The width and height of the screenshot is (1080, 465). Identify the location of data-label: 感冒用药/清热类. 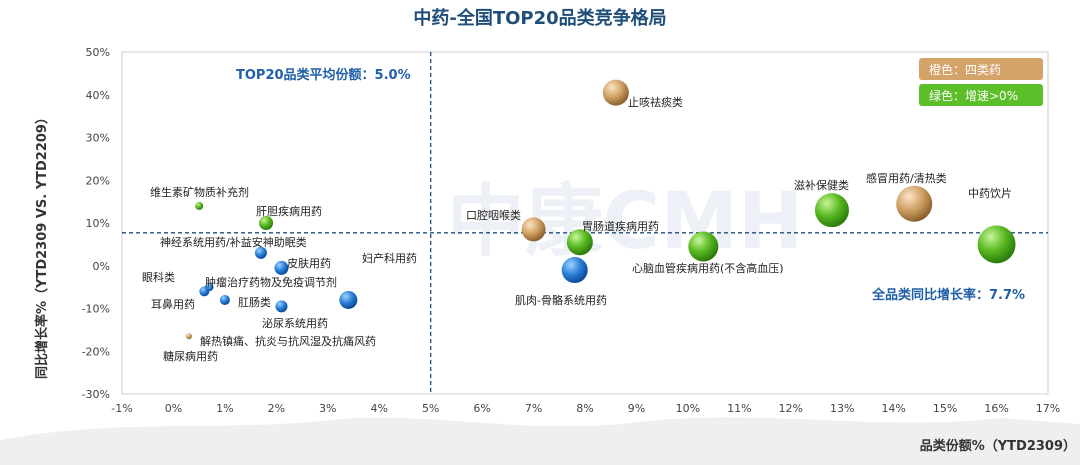
(906, 178).